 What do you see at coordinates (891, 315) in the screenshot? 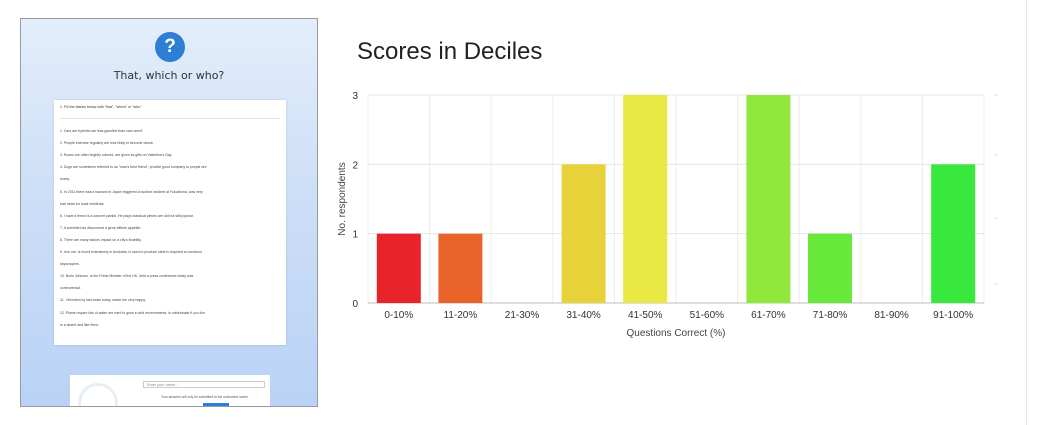
I see `x-tick-label: 81-90%` at bounding box center [891, 315].